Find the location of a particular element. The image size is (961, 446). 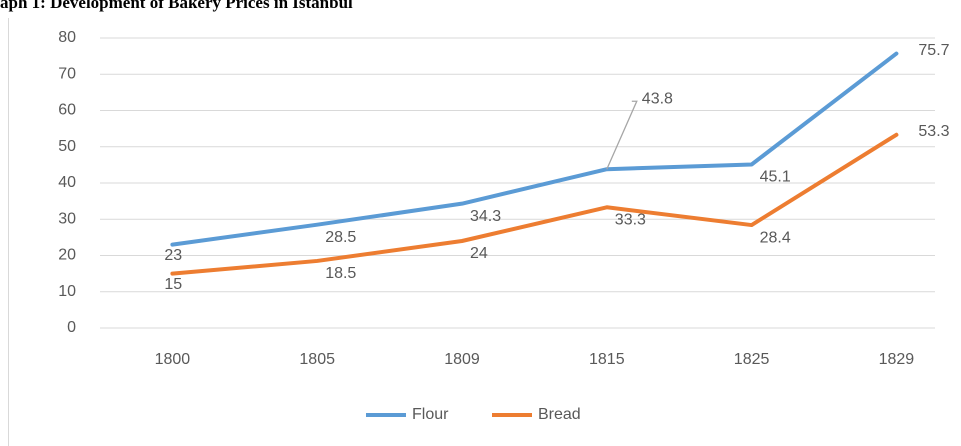

x-tick-label: 1815 is located at coordinates (607, 359).